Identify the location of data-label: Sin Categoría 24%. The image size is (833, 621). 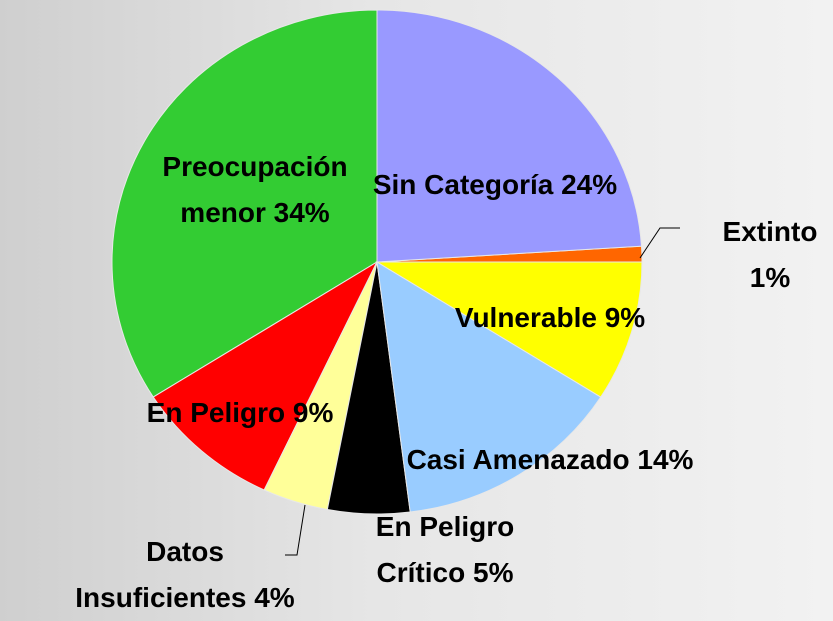
(495, 185).